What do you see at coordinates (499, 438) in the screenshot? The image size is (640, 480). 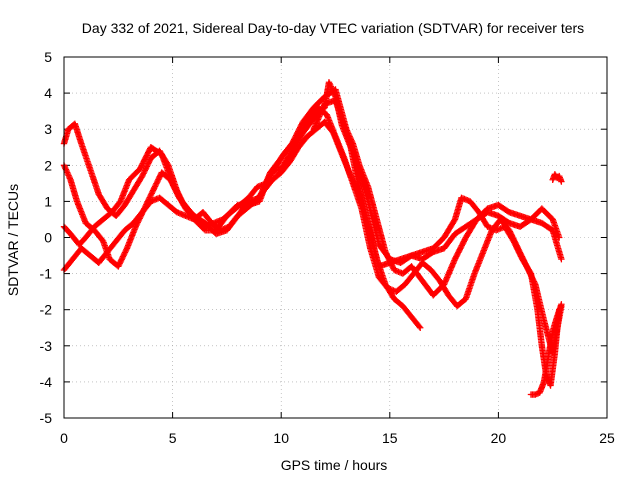 I see `x-tick-label: 20` at bounding box center [499, 438].